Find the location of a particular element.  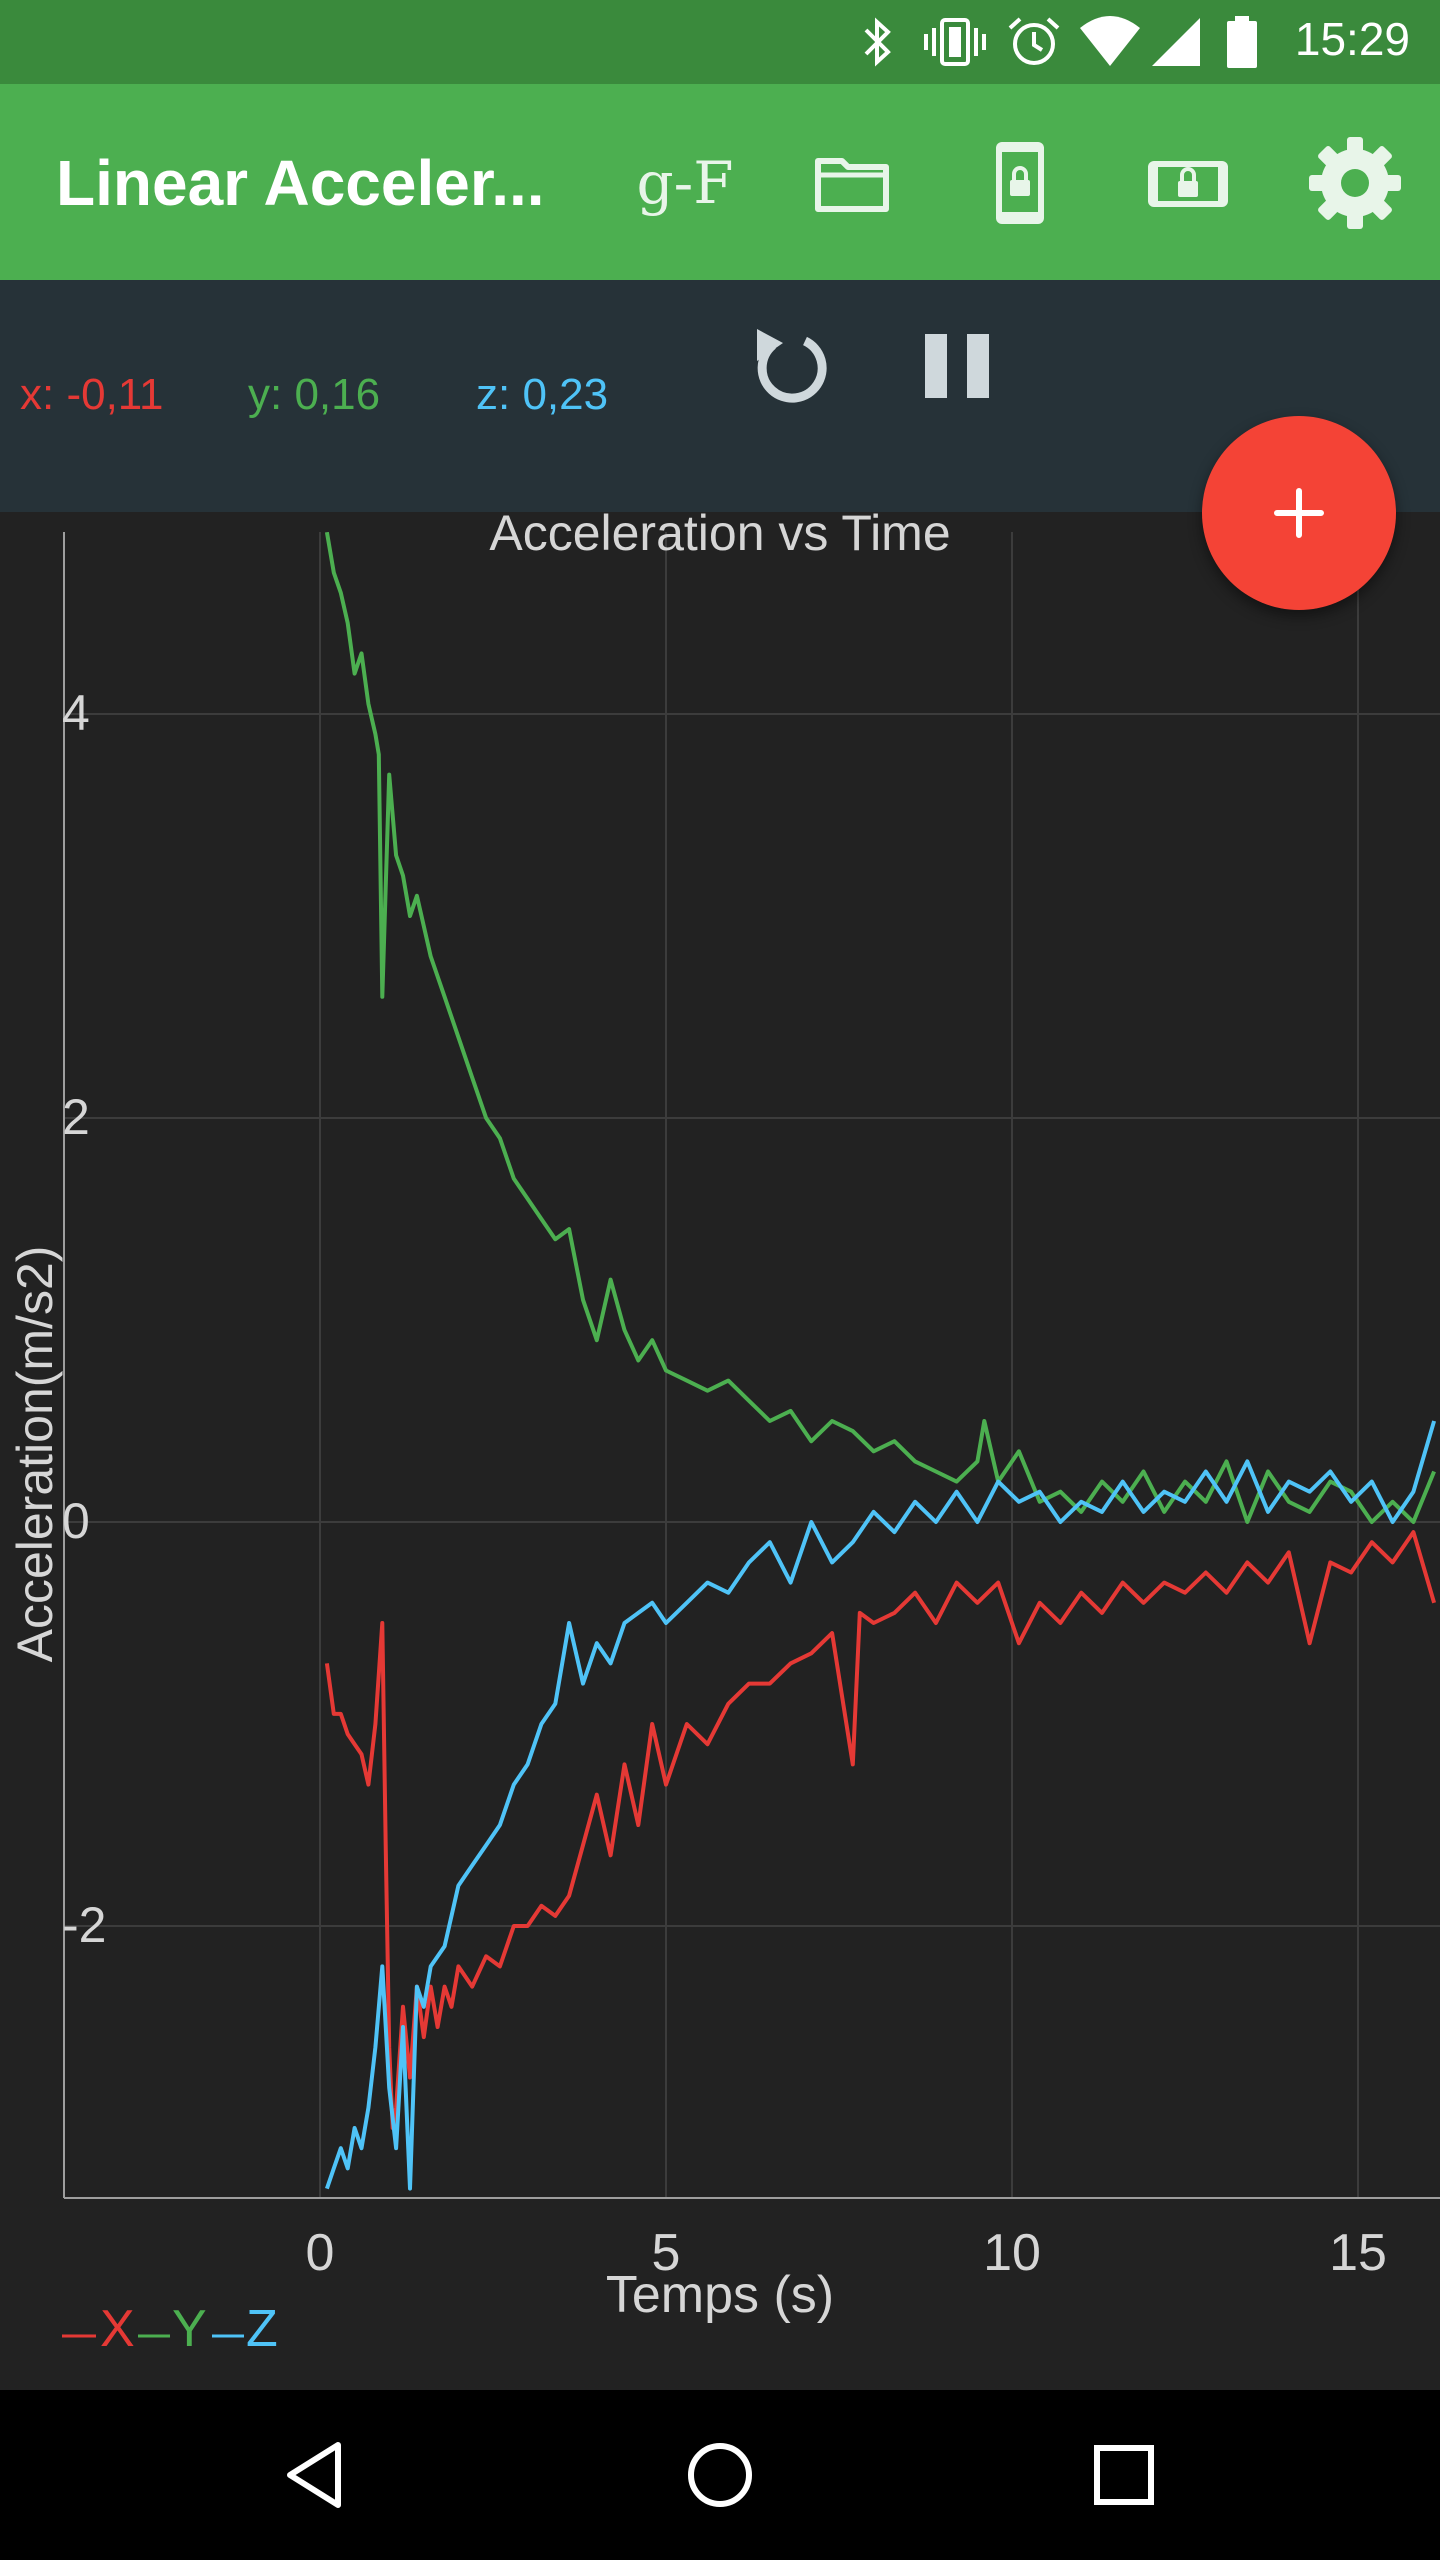

g-force-toggle-button: g-F is located at coordinates (685, 183).